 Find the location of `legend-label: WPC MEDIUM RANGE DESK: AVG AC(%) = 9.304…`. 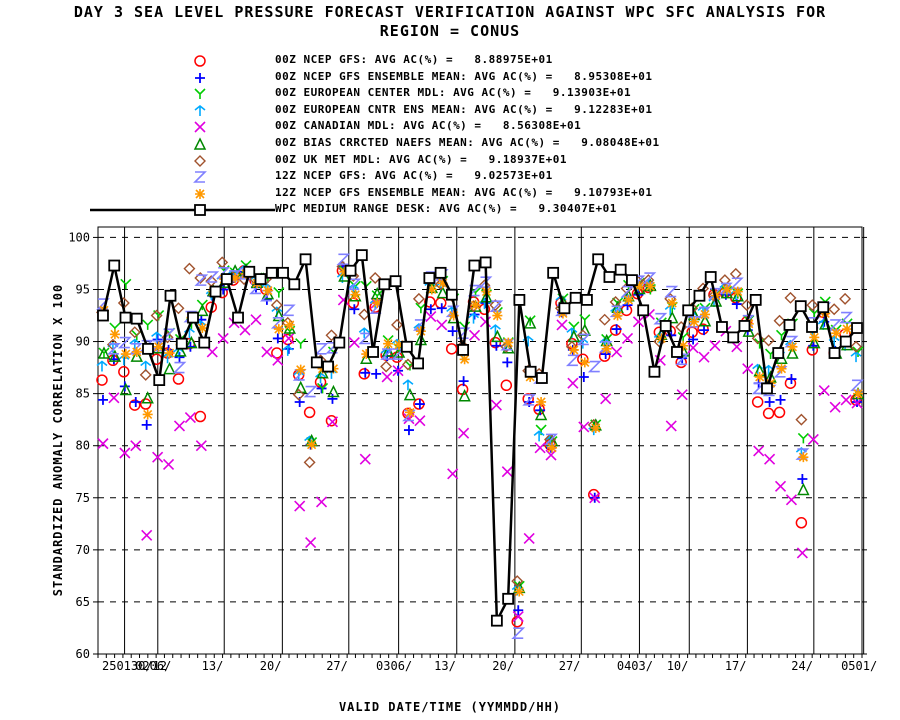

legend-label: WPC MEDIUM RANGE DESK: AVG AC(%) = 9.304… is located at coordinates (446, 209).